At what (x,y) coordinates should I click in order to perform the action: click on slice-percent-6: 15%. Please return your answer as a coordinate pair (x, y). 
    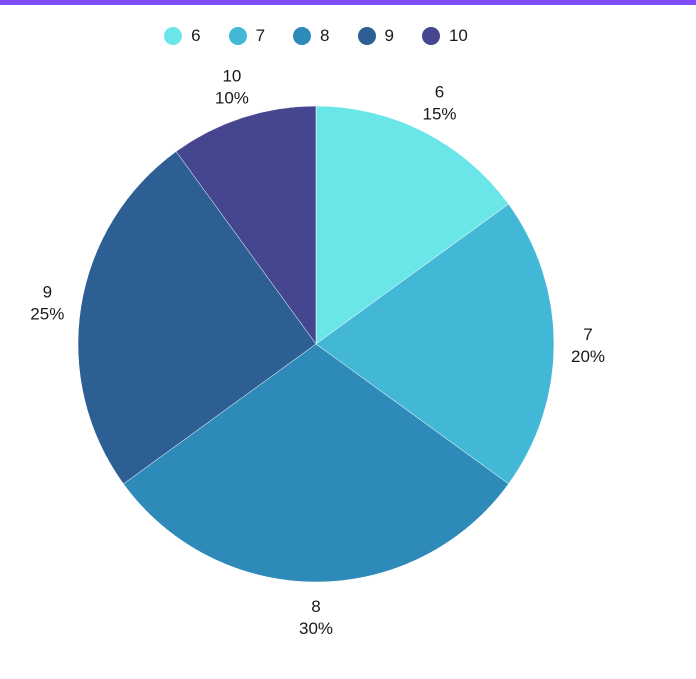
    Looking at the image, I should click on (439, 114).